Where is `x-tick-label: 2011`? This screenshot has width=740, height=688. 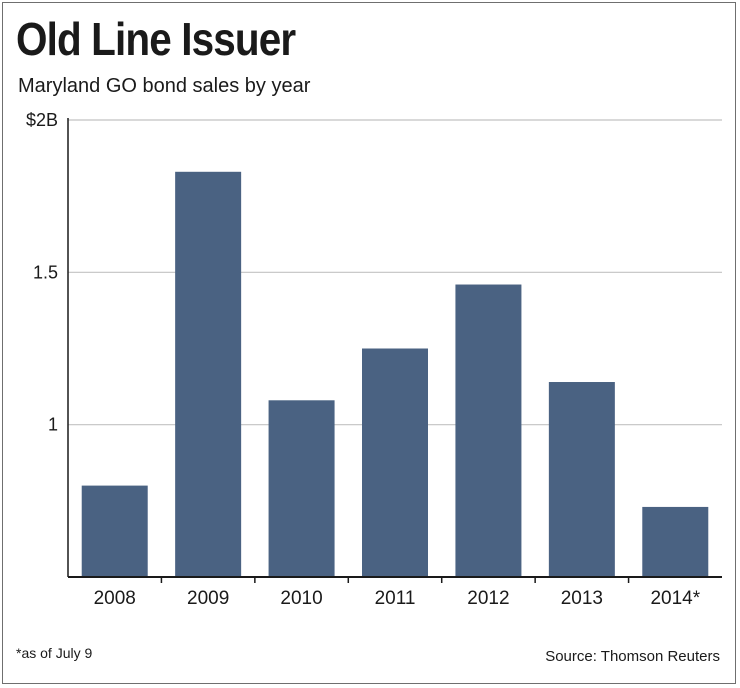
x-tick-label: 2011 is located at coordinates (395, 598).